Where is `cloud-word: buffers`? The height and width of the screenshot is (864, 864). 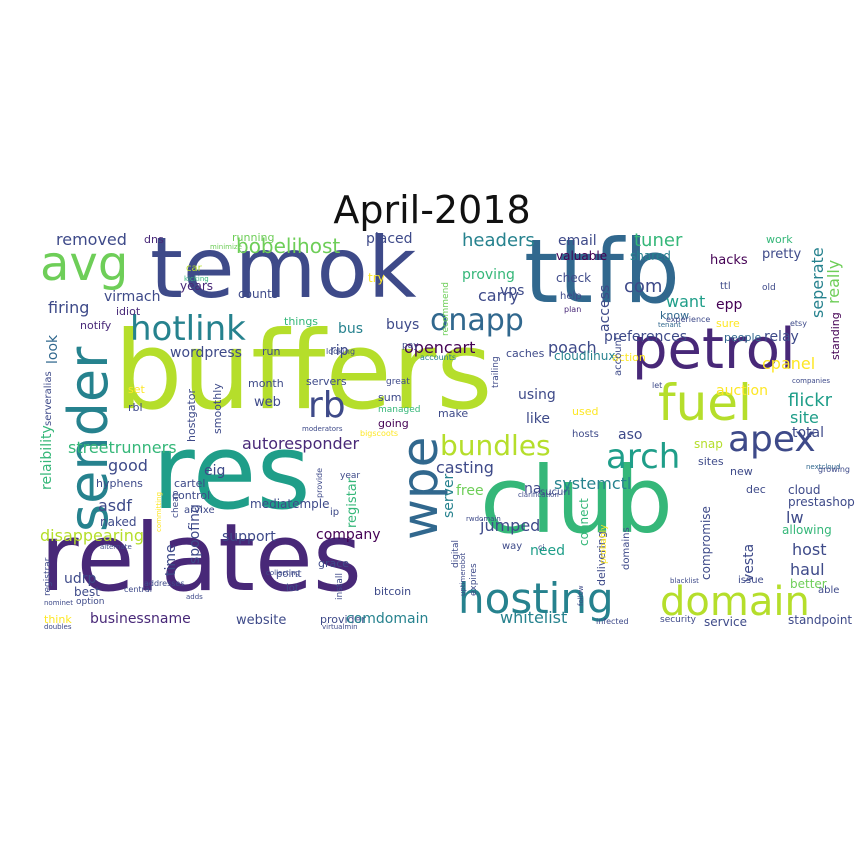 cloud-word: buffers is located at coordinates (303, 371).